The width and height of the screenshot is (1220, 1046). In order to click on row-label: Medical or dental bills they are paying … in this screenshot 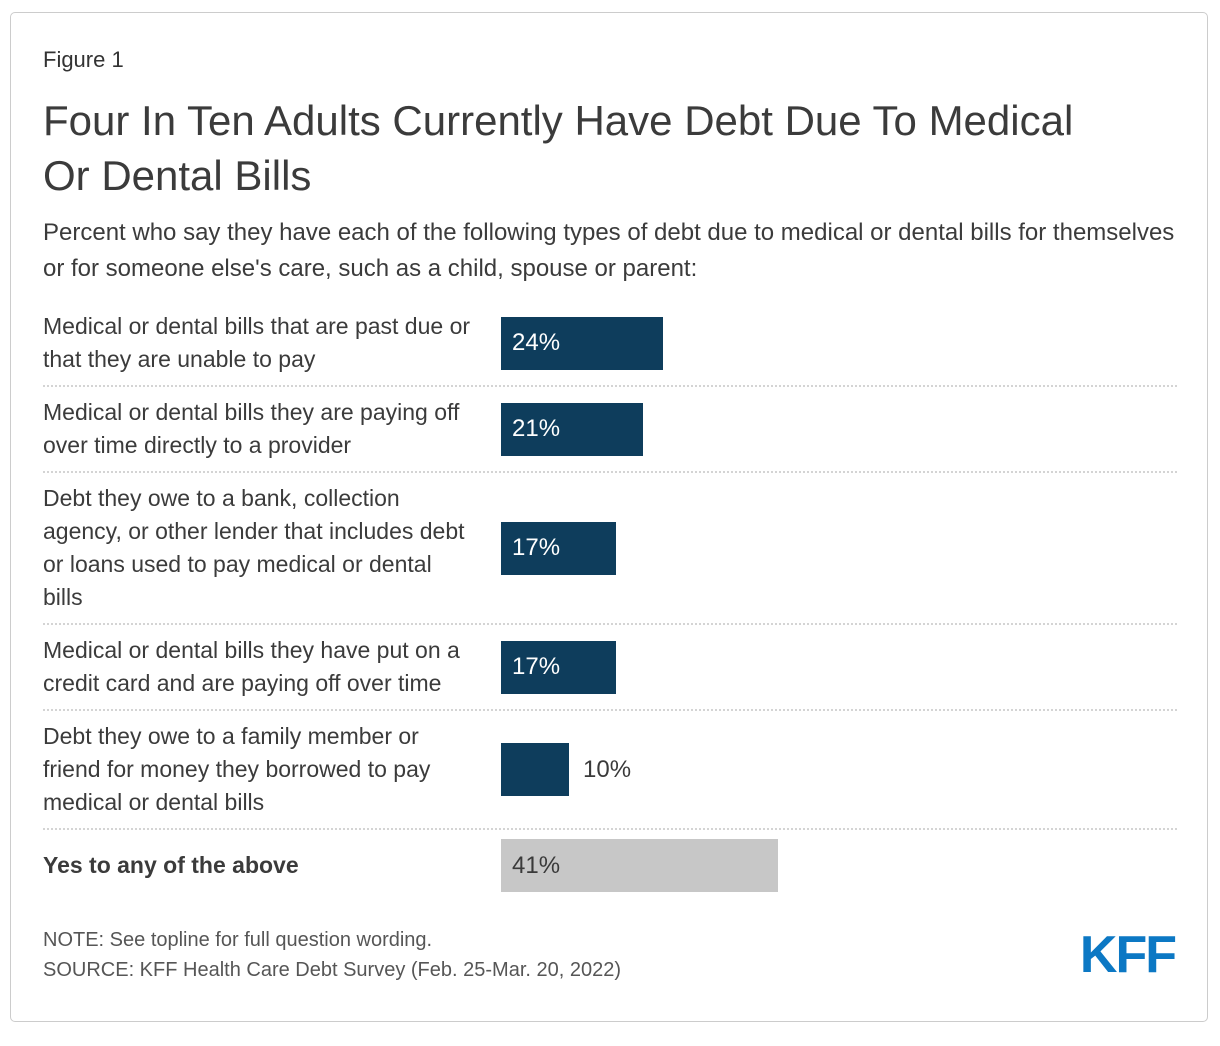, I will do `click(251, 429)`.